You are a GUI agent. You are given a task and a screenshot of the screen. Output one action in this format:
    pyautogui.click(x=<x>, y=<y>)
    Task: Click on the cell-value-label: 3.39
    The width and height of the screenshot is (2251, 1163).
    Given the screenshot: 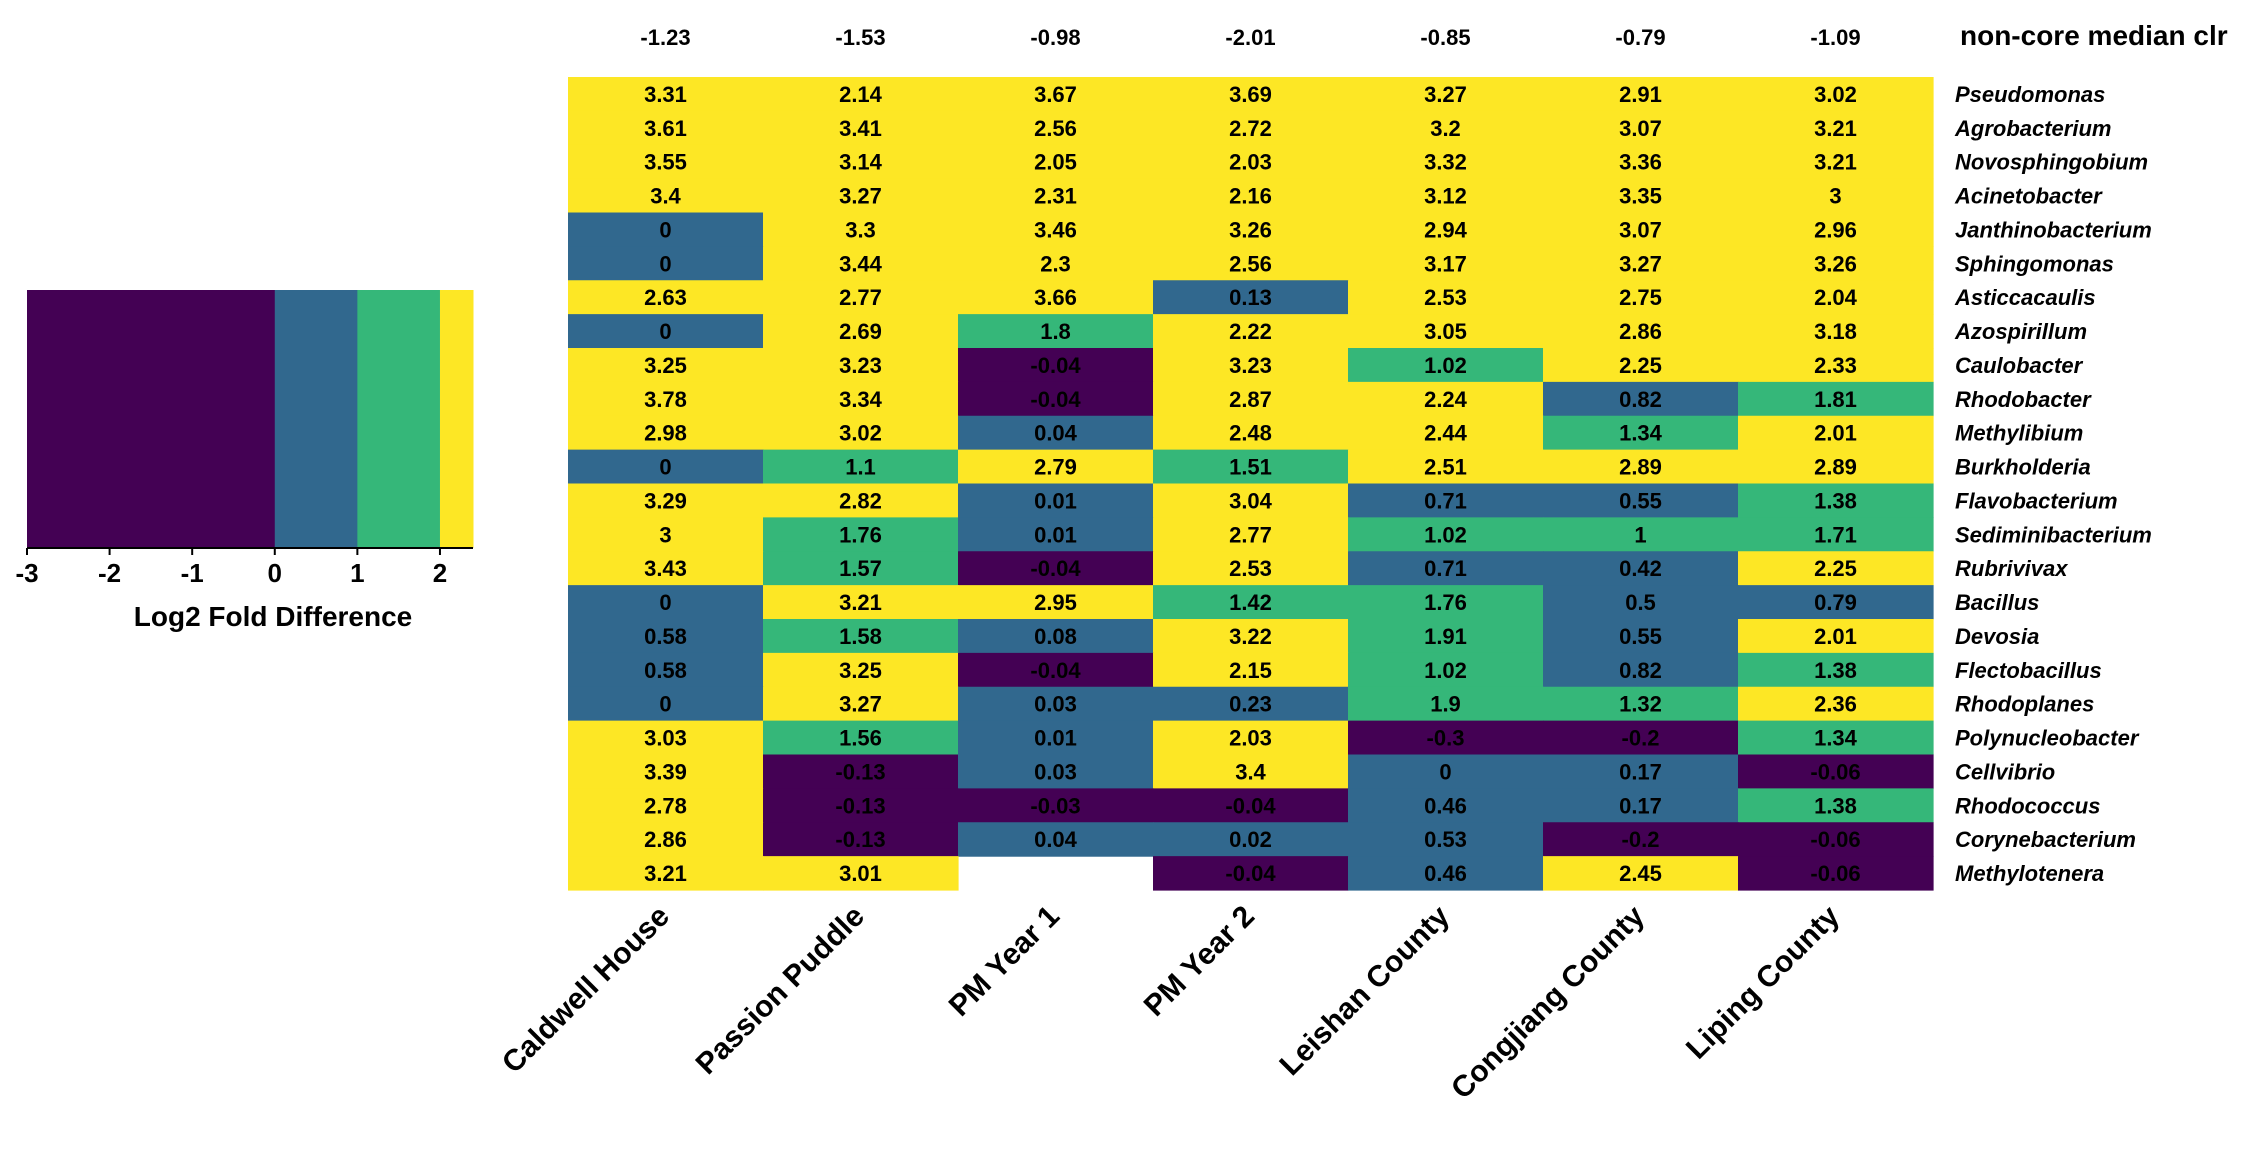 What is the action you would take?
    pyautogui.click(x=665, y=771)
    